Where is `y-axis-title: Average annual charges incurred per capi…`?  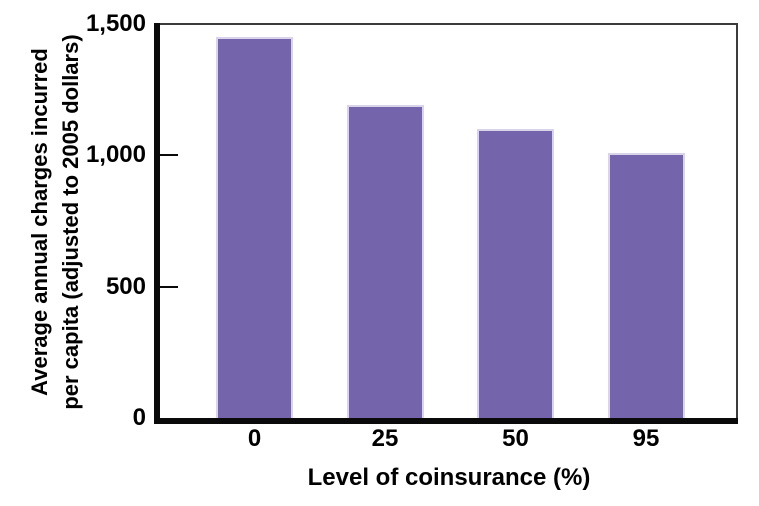 y-axis-title: Average annual charges incurred per capi… is located at coordinates (55, 221).